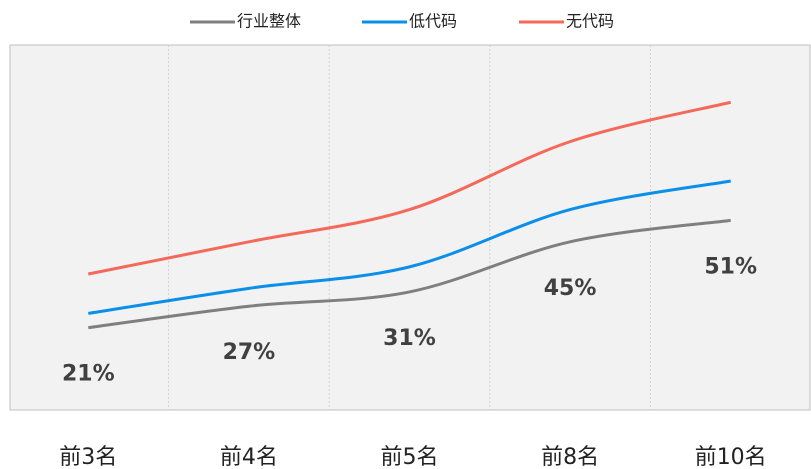 The image size is (811, 469). I want to click on data-label: 31%, so click(409, 338).